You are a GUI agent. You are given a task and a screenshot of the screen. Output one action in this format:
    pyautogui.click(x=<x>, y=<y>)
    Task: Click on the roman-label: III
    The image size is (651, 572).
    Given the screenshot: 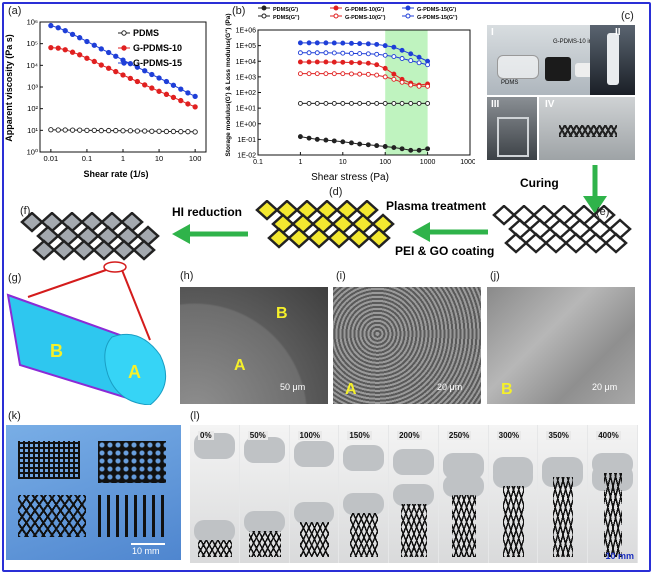 What is the action you would take?
    pyautogui.click(x=495, y=104)
    